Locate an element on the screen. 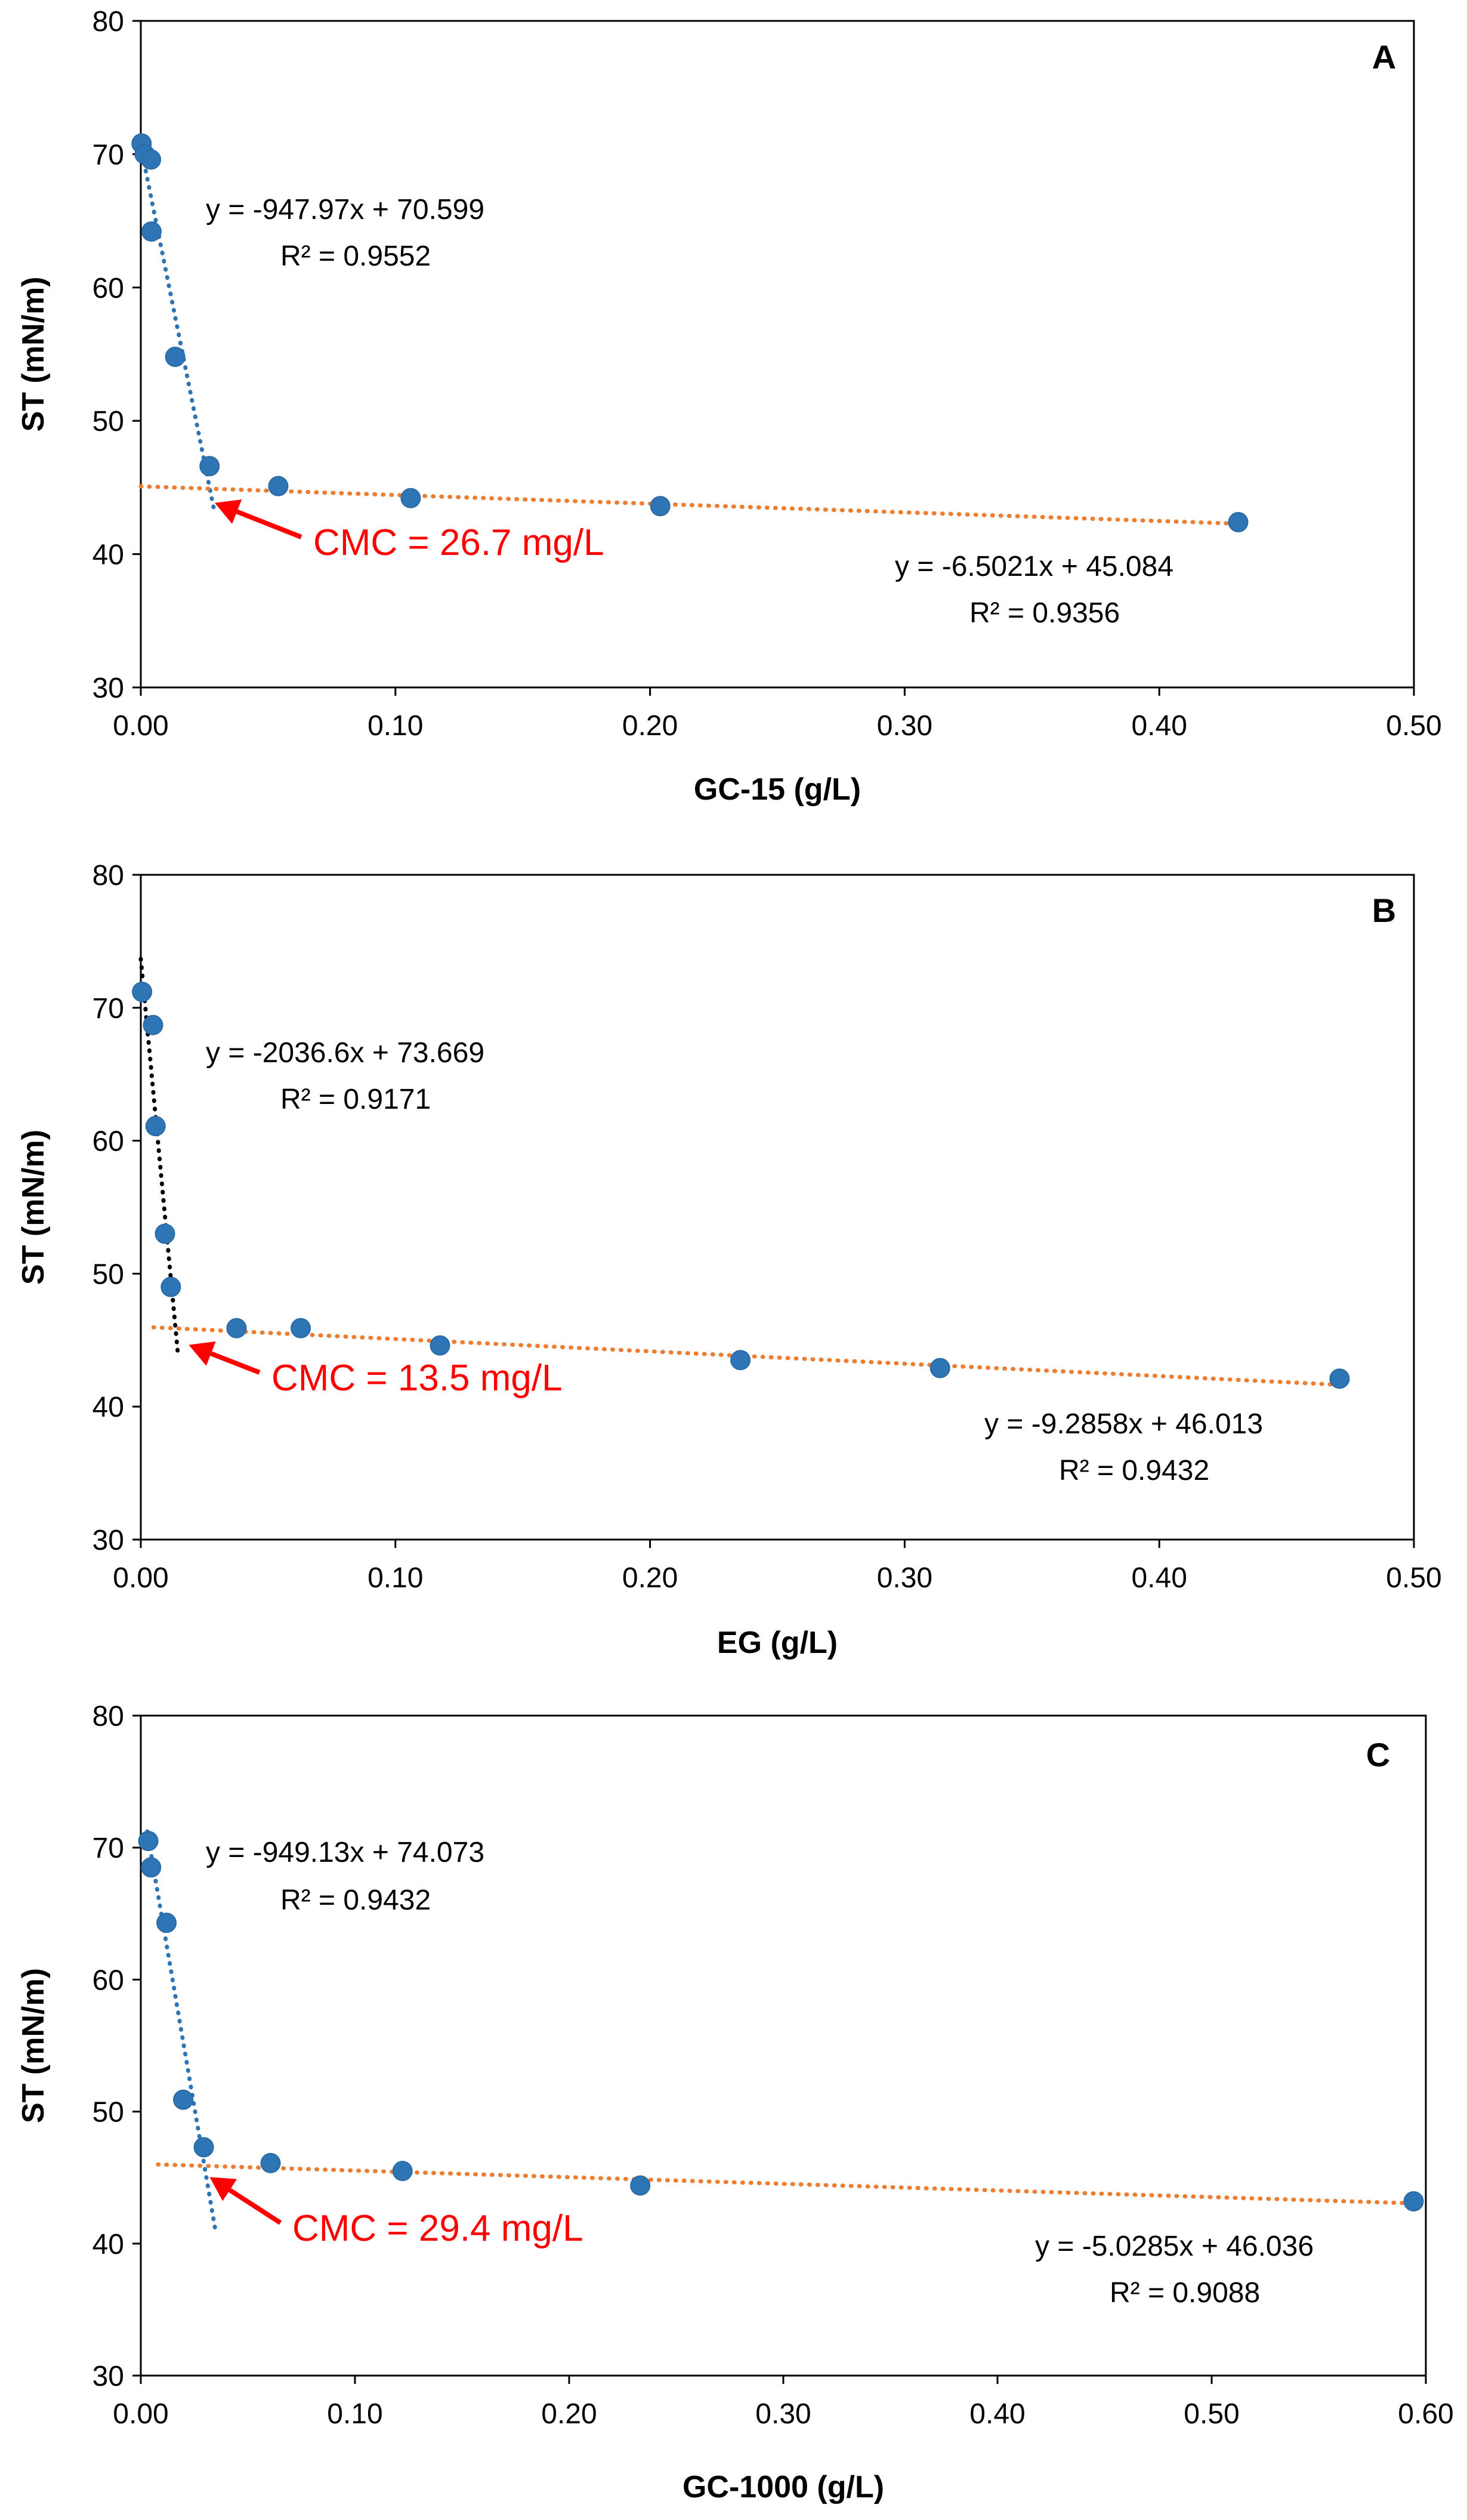 The width and height of the screenshot is (1467, 2520). x-axis-title: GC-15 (g/L) is located at coordinates (777, 789).